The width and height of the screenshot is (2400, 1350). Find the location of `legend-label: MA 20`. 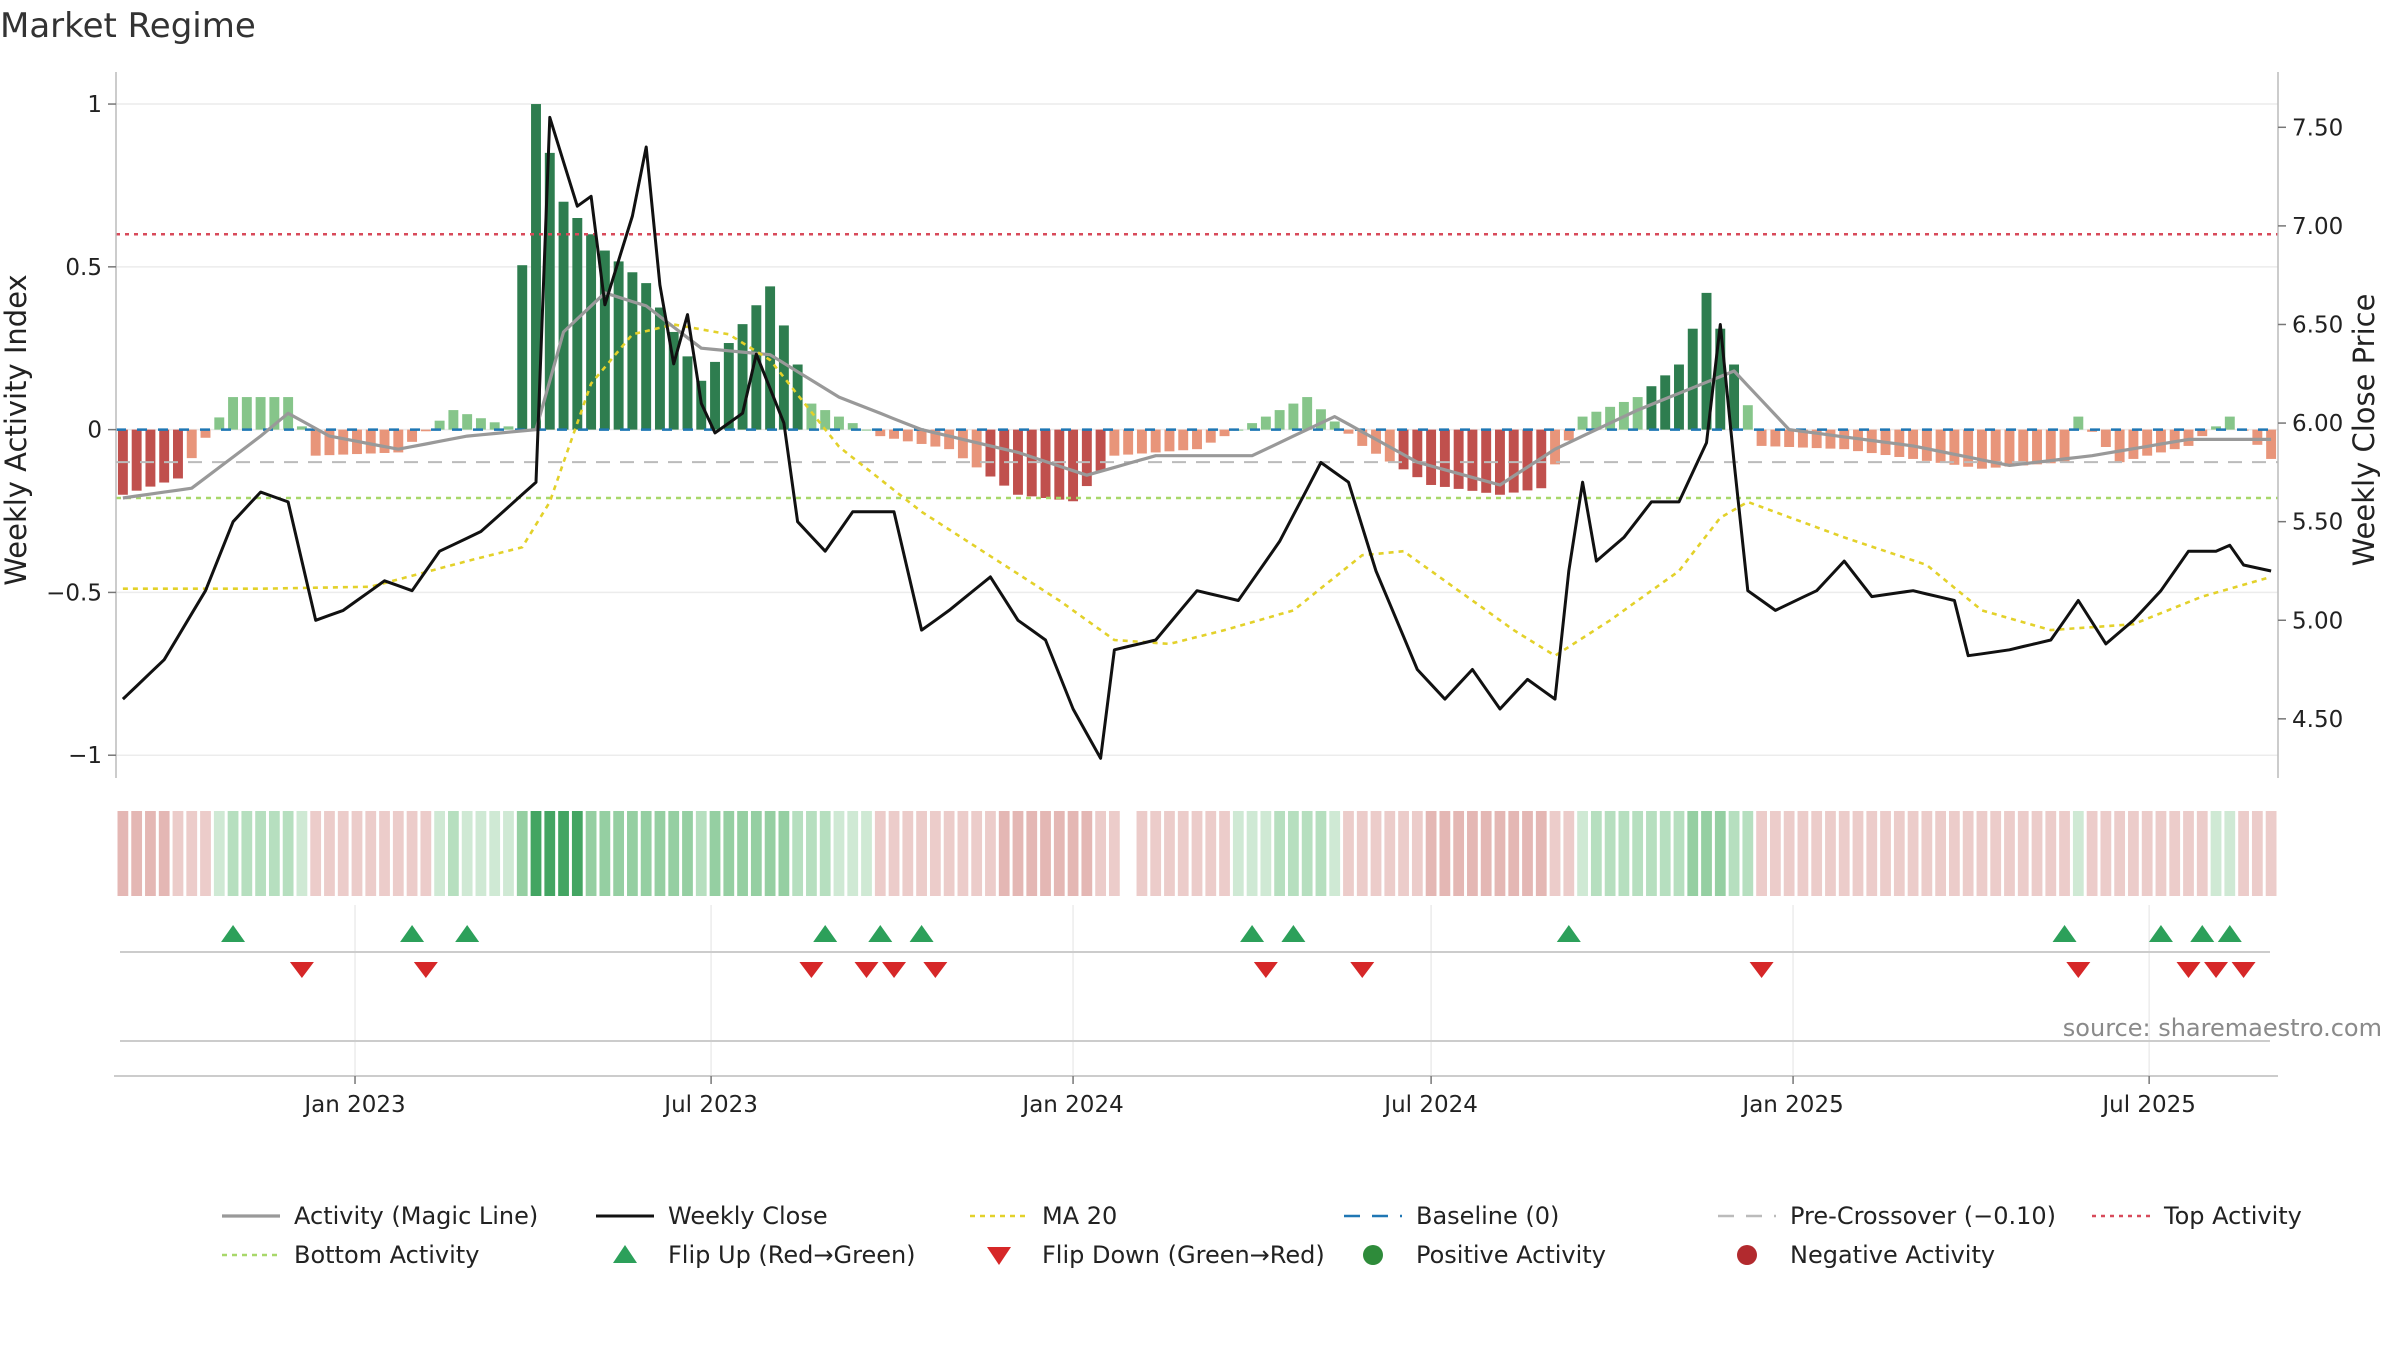

legend-label: MA 20 is located at coordinates (1079, 1216).